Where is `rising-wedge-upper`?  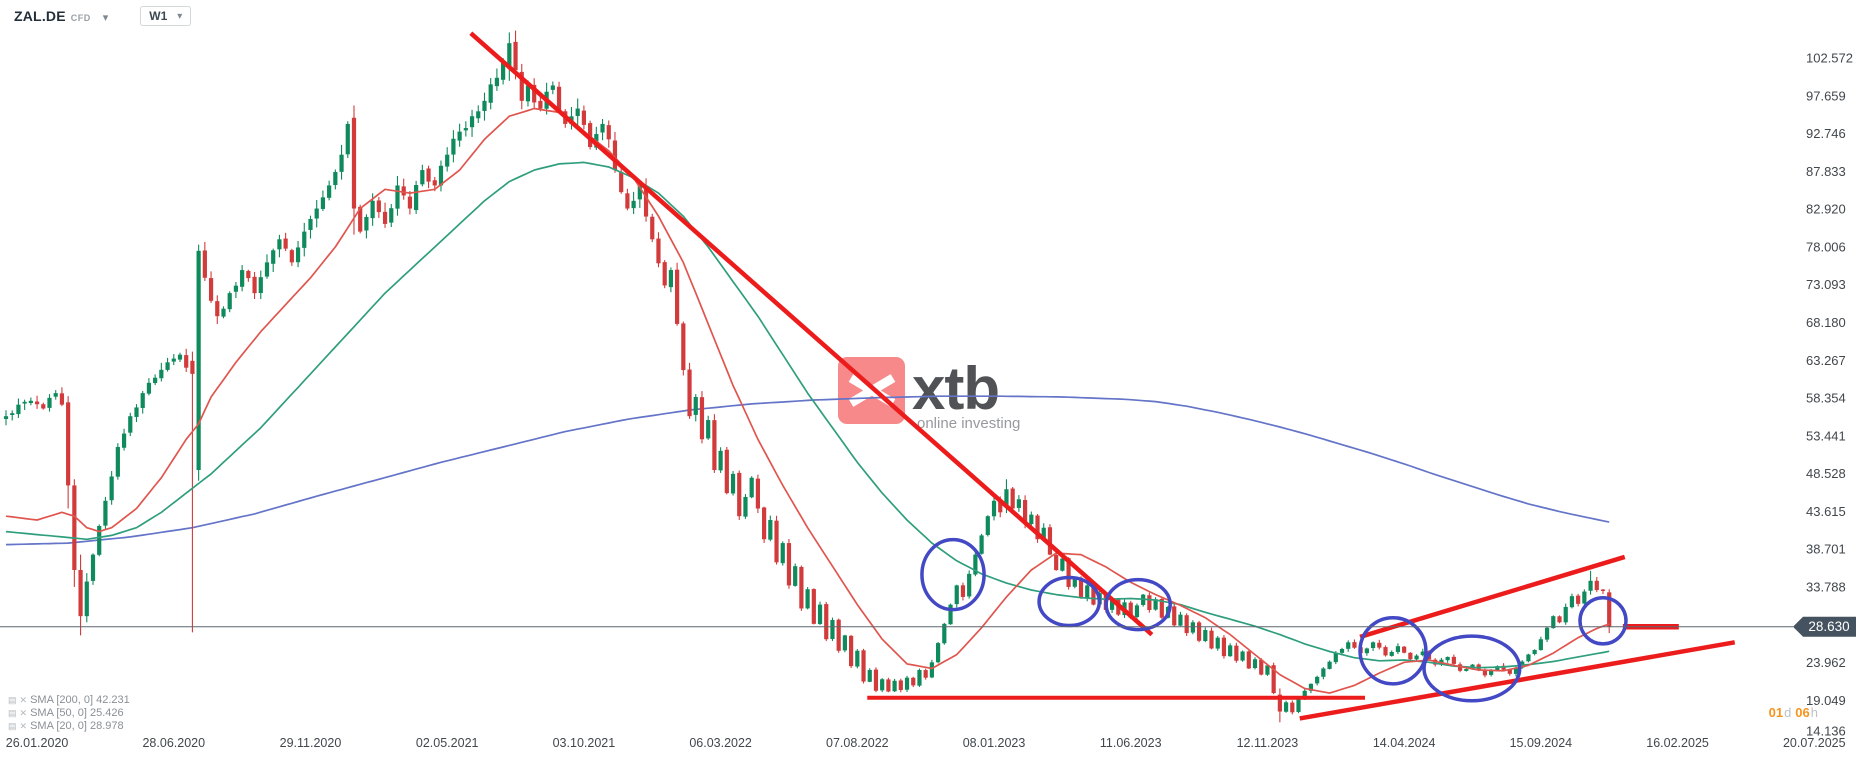
rising-wedge-upper is located at coordinates (1492, 597).